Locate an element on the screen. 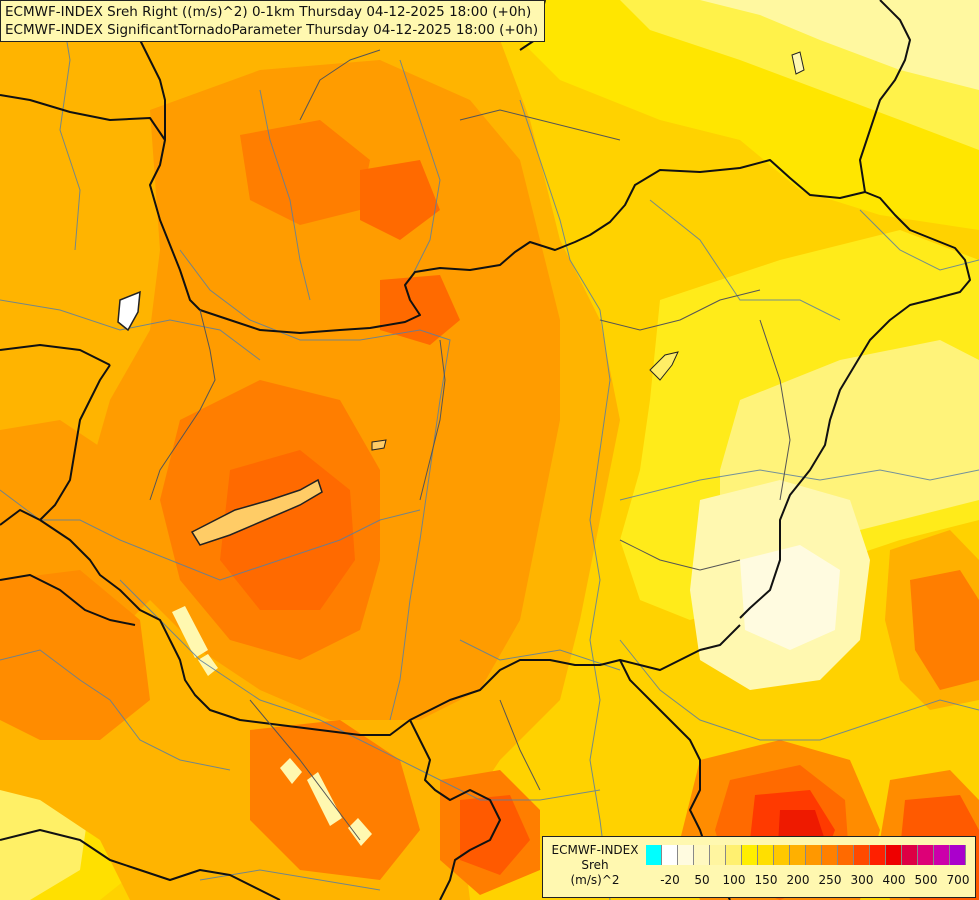  legend-color-bar is located at coordinates (806, 855).